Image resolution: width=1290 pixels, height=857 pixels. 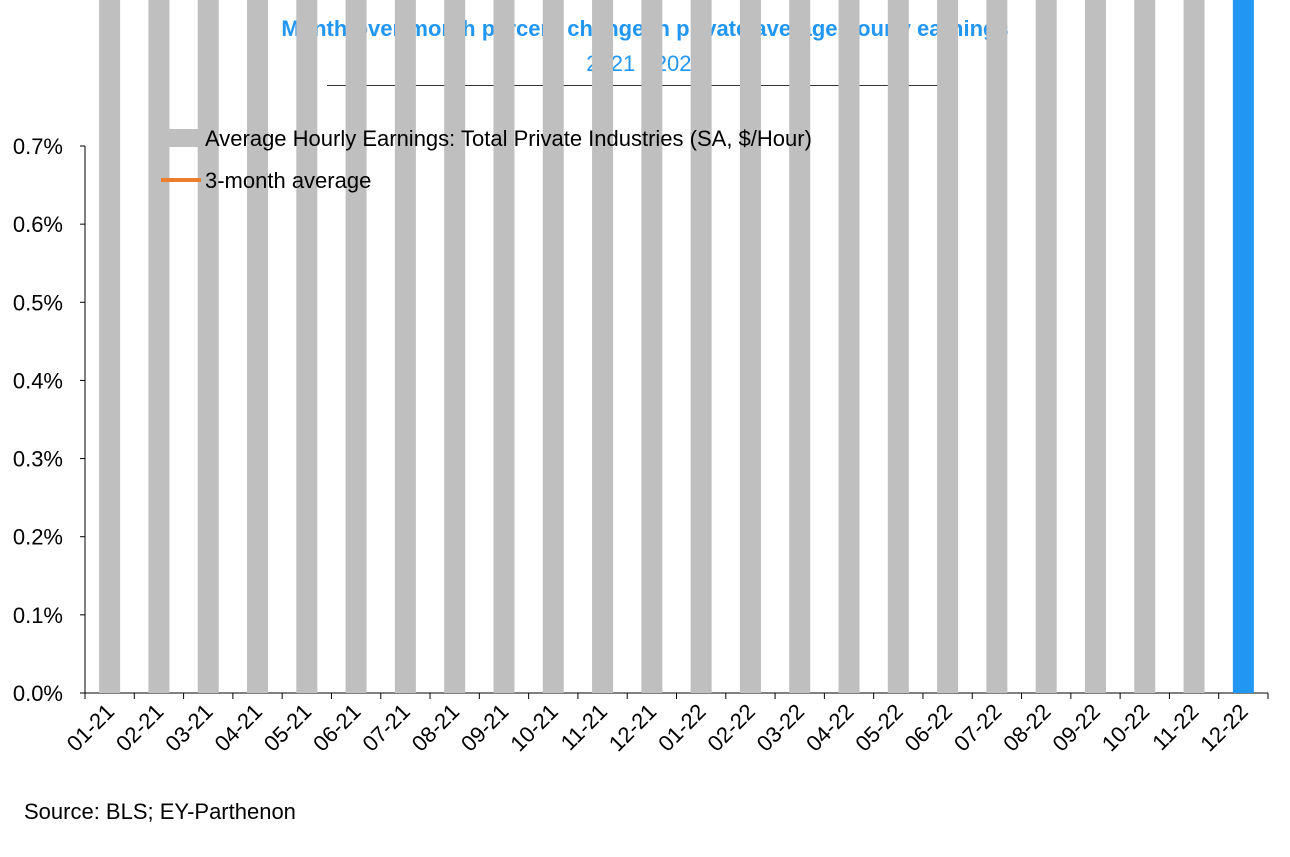 What do you see at coordinates (928, 727) in the screenshot?
I see `x-tick-label: 06-22` at bounding box center [928, 727].